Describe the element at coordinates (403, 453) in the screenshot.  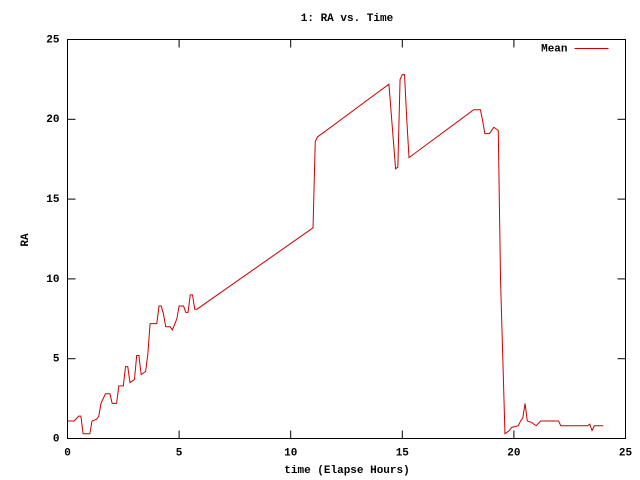
I see `x-tick-label: 15` at that location.